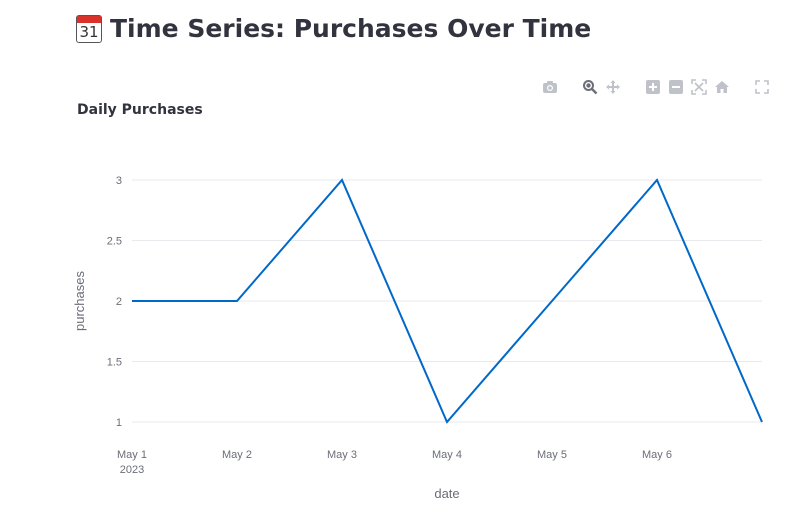  Describe the element at coordinates (446, 493) in the screenshot. I see `x-axis-label: date` at that location.